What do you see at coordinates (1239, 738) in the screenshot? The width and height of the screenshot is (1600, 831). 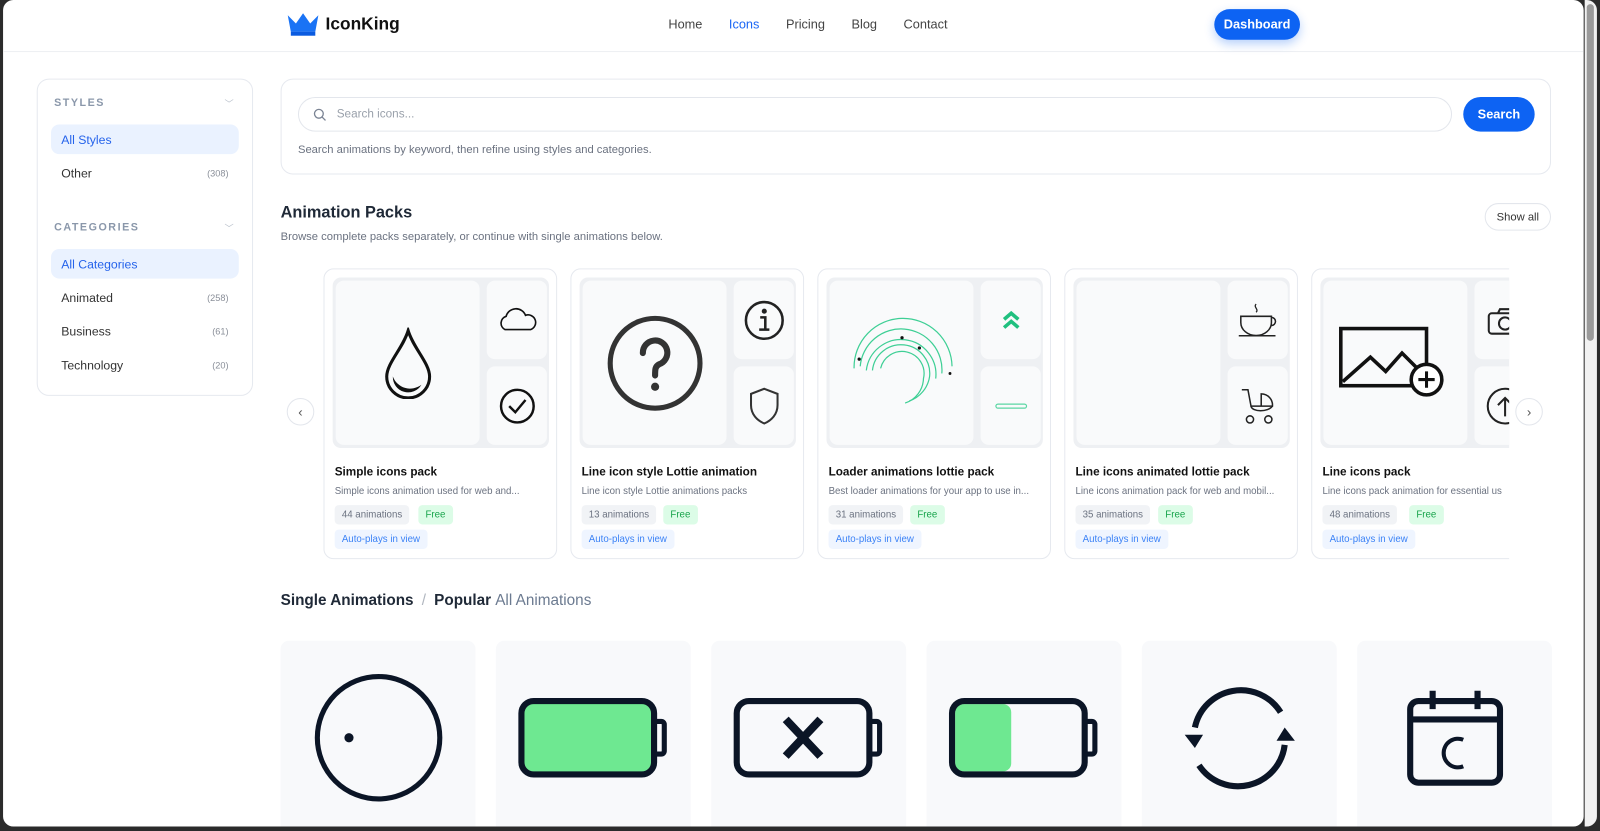 I see `refresh-icon` at bounding box center [1239, 738].